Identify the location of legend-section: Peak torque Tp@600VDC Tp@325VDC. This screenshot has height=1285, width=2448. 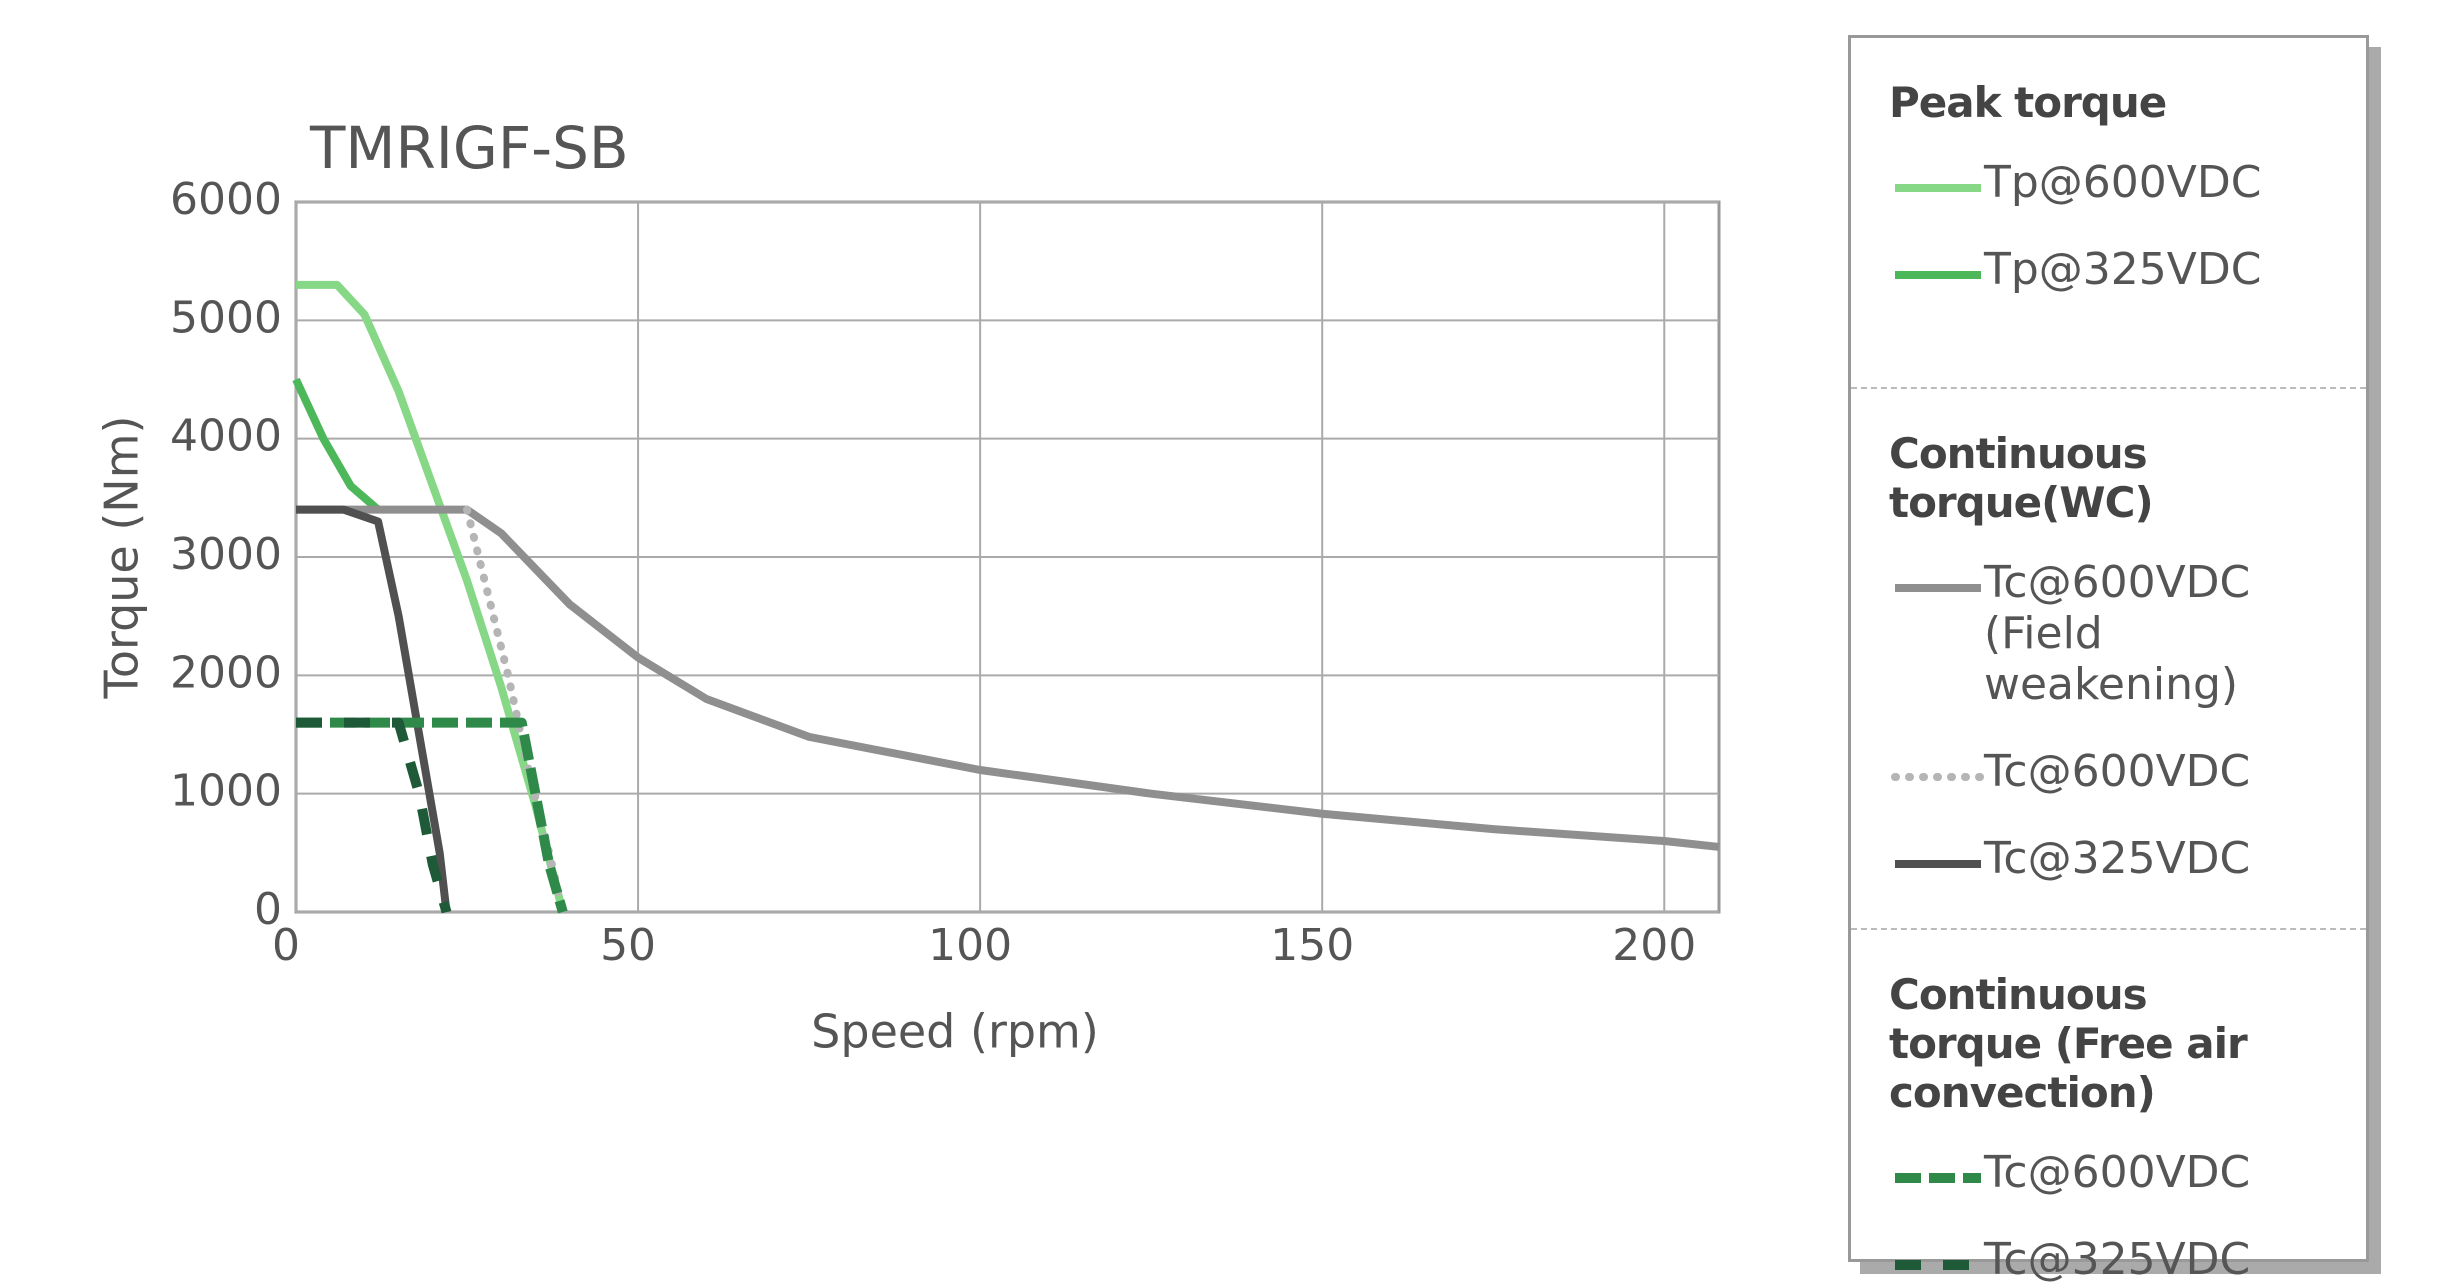
(2108, 213).